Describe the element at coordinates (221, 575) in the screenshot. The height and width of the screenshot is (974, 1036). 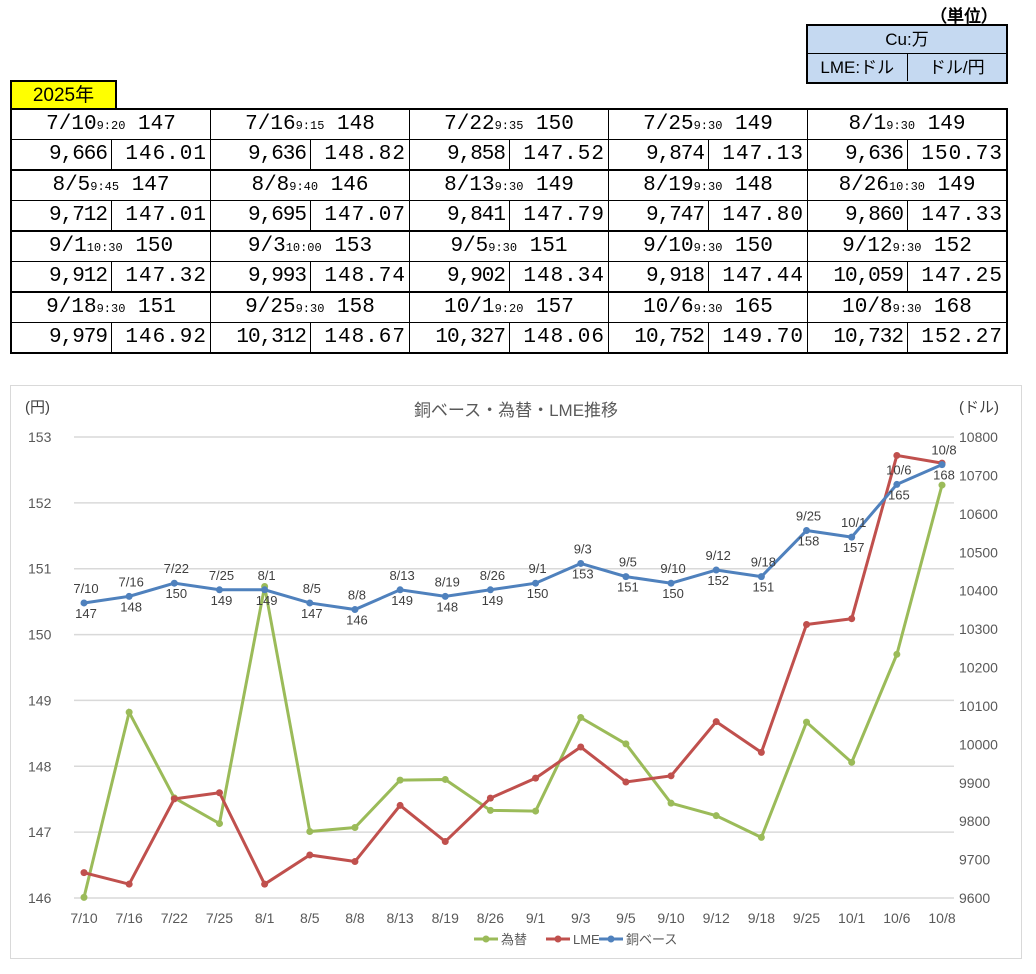
I see `point-date-label: 7/25` at that location.